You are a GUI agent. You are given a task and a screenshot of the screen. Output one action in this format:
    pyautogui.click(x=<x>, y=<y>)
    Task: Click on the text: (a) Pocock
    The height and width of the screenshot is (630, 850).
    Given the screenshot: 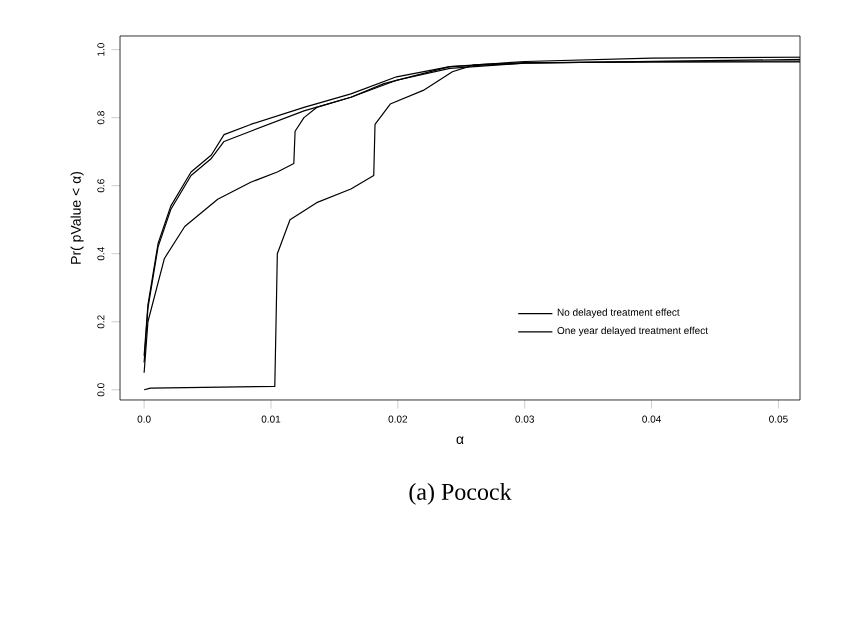 What is the action you would take?
    pyautogui.click(x=460, y=494)
    